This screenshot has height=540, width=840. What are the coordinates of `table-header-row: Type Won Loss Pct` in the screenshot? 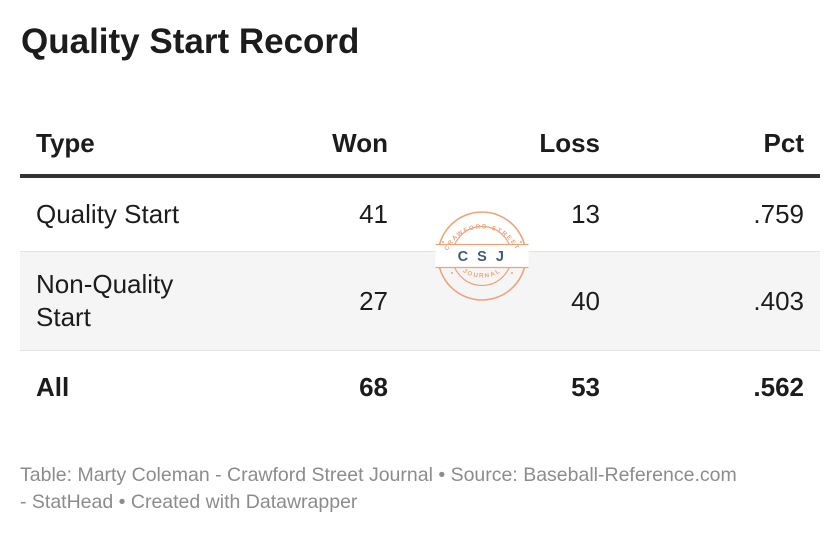 It's located at (420, 145).